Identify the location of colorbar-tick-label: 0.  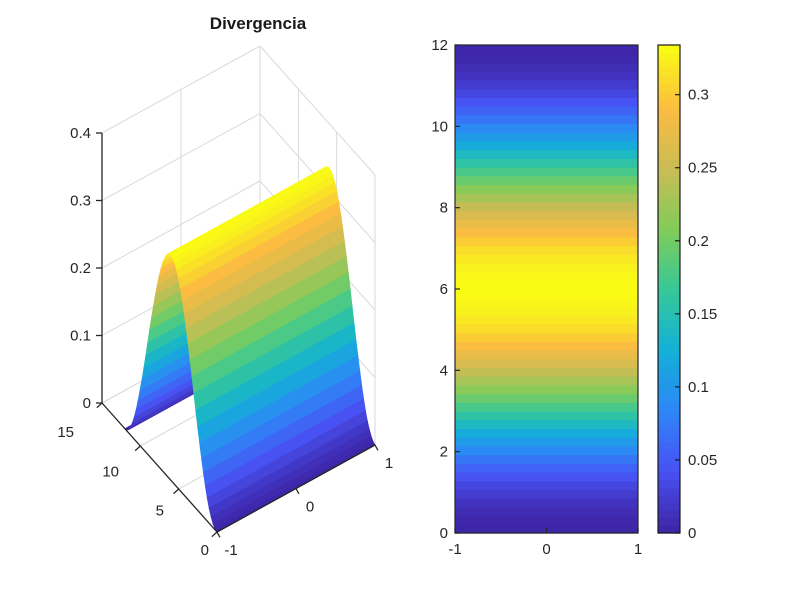
(692, 533).